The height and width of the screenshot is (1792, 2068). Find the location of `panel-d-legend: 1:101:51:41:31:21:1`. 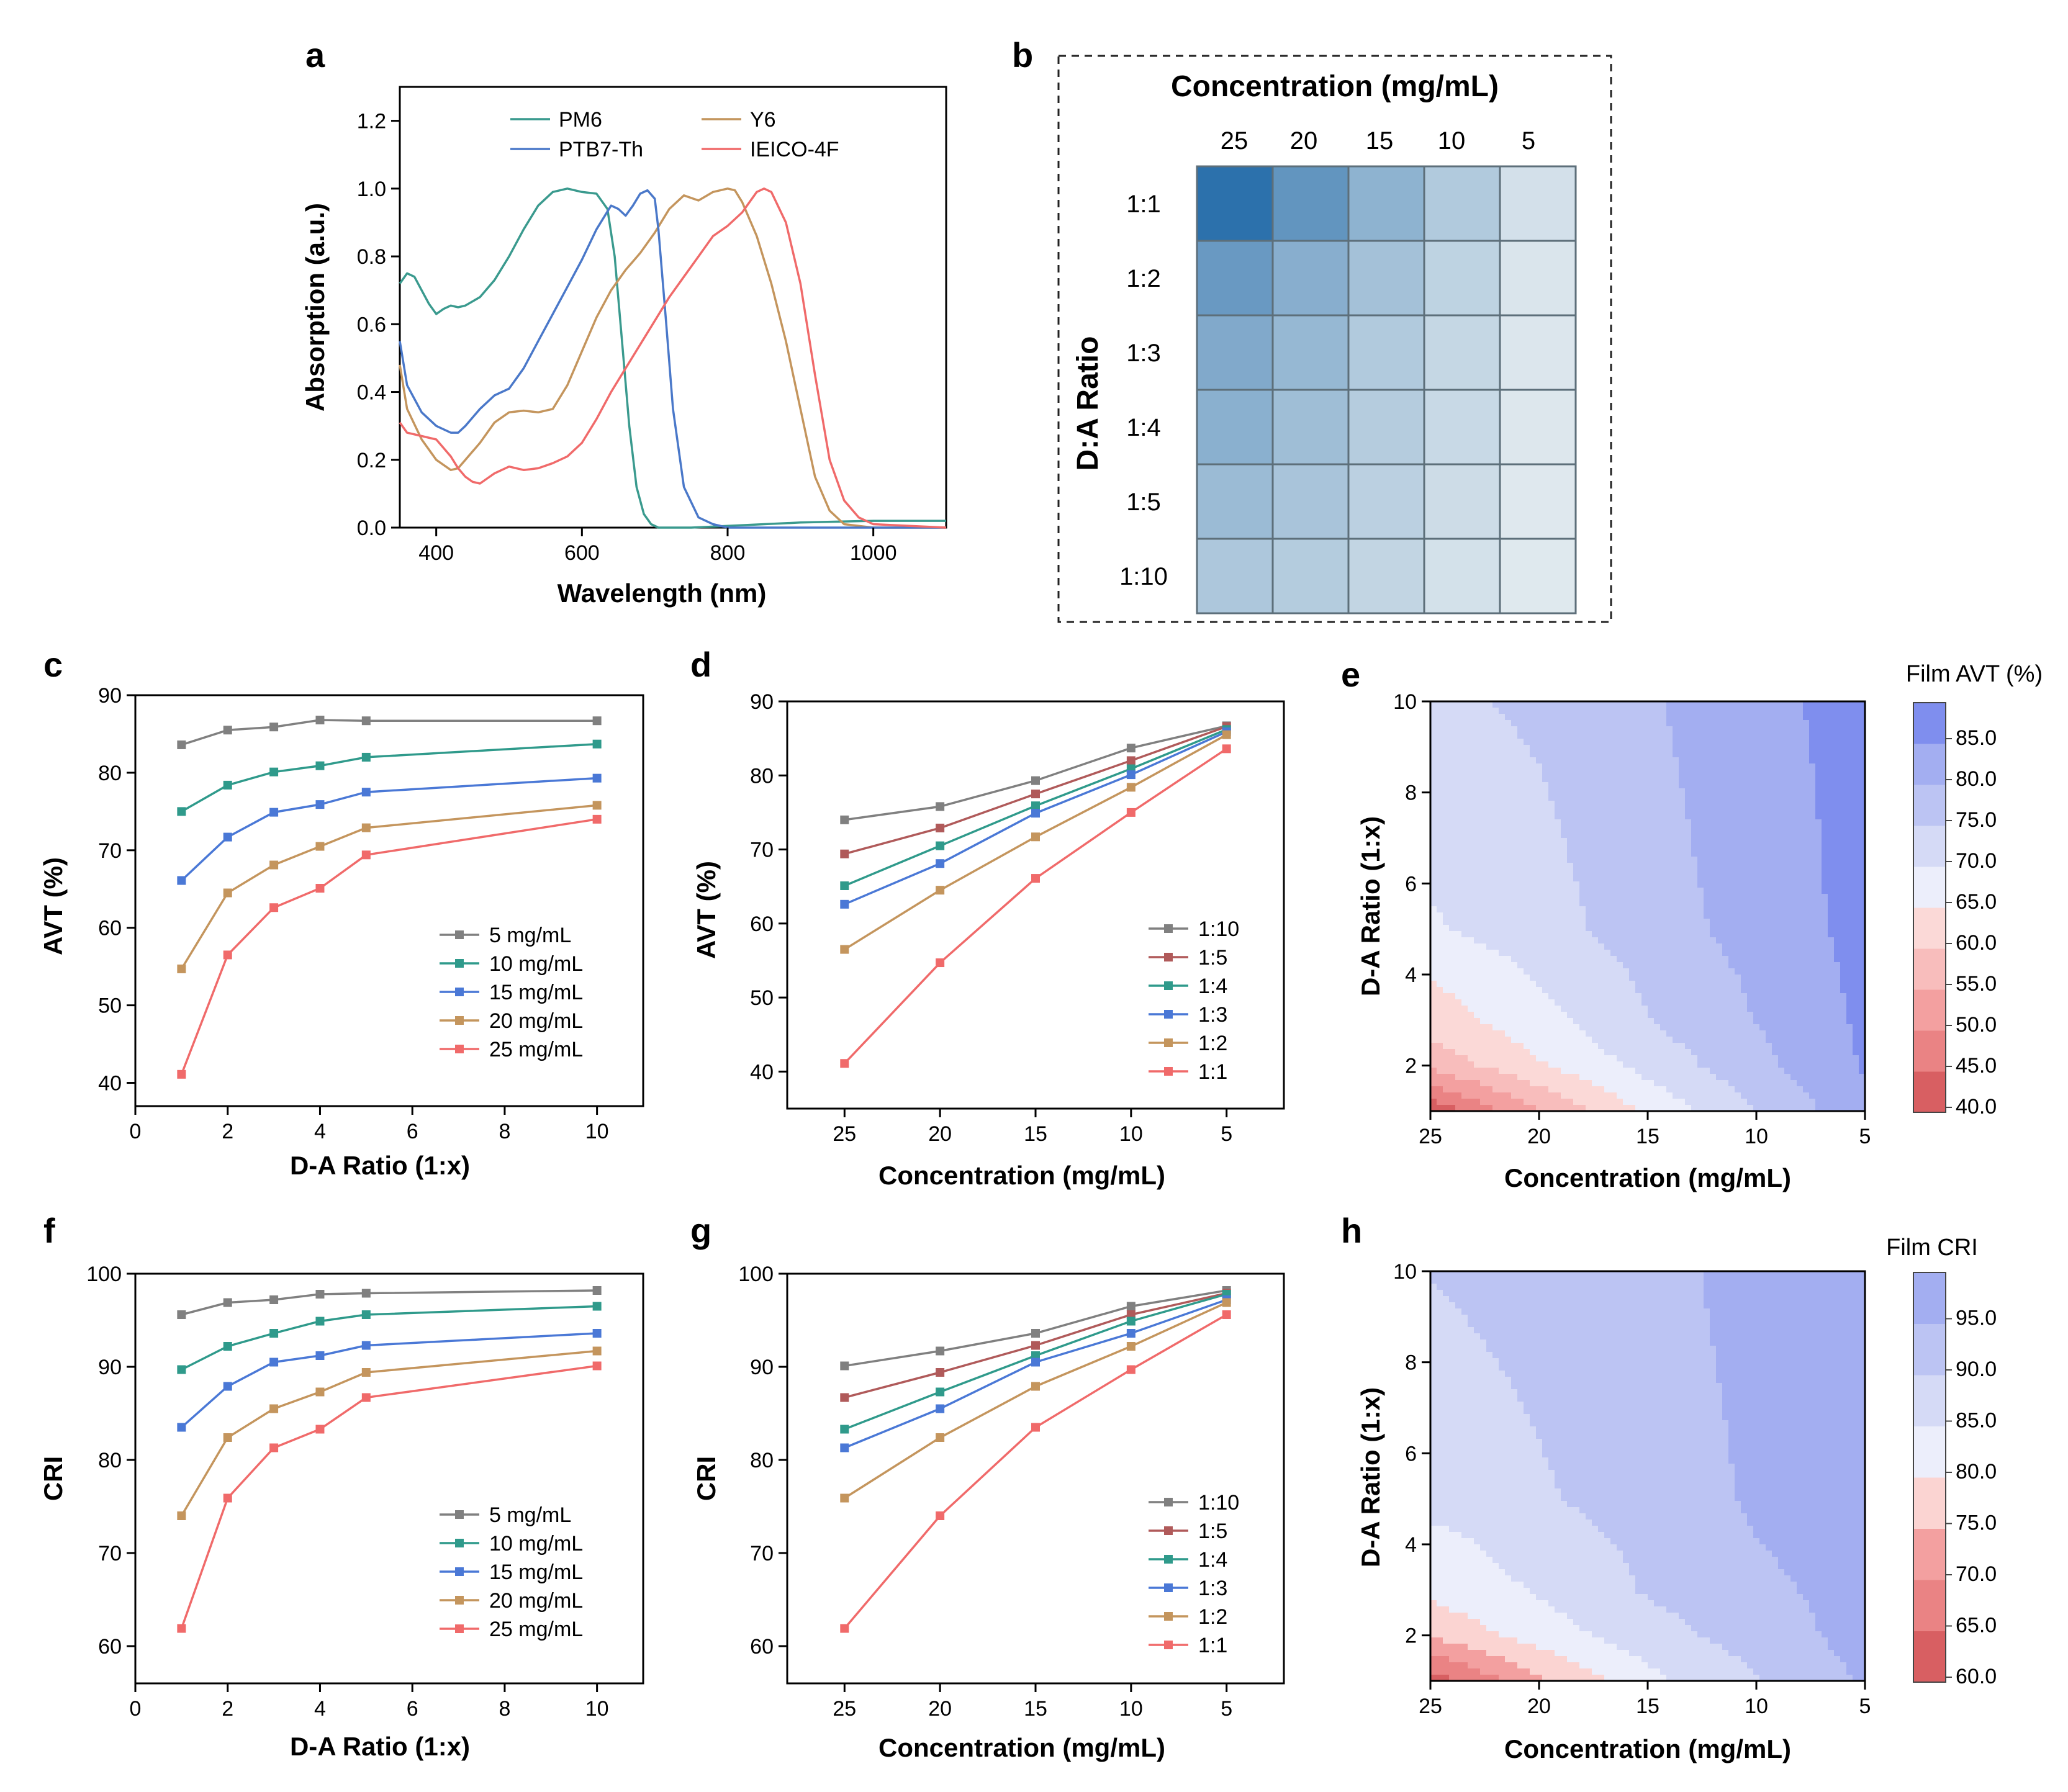

panel-d-legend: 1:101:51:41:31:21:1 is located at coordinates (1194, 1000).